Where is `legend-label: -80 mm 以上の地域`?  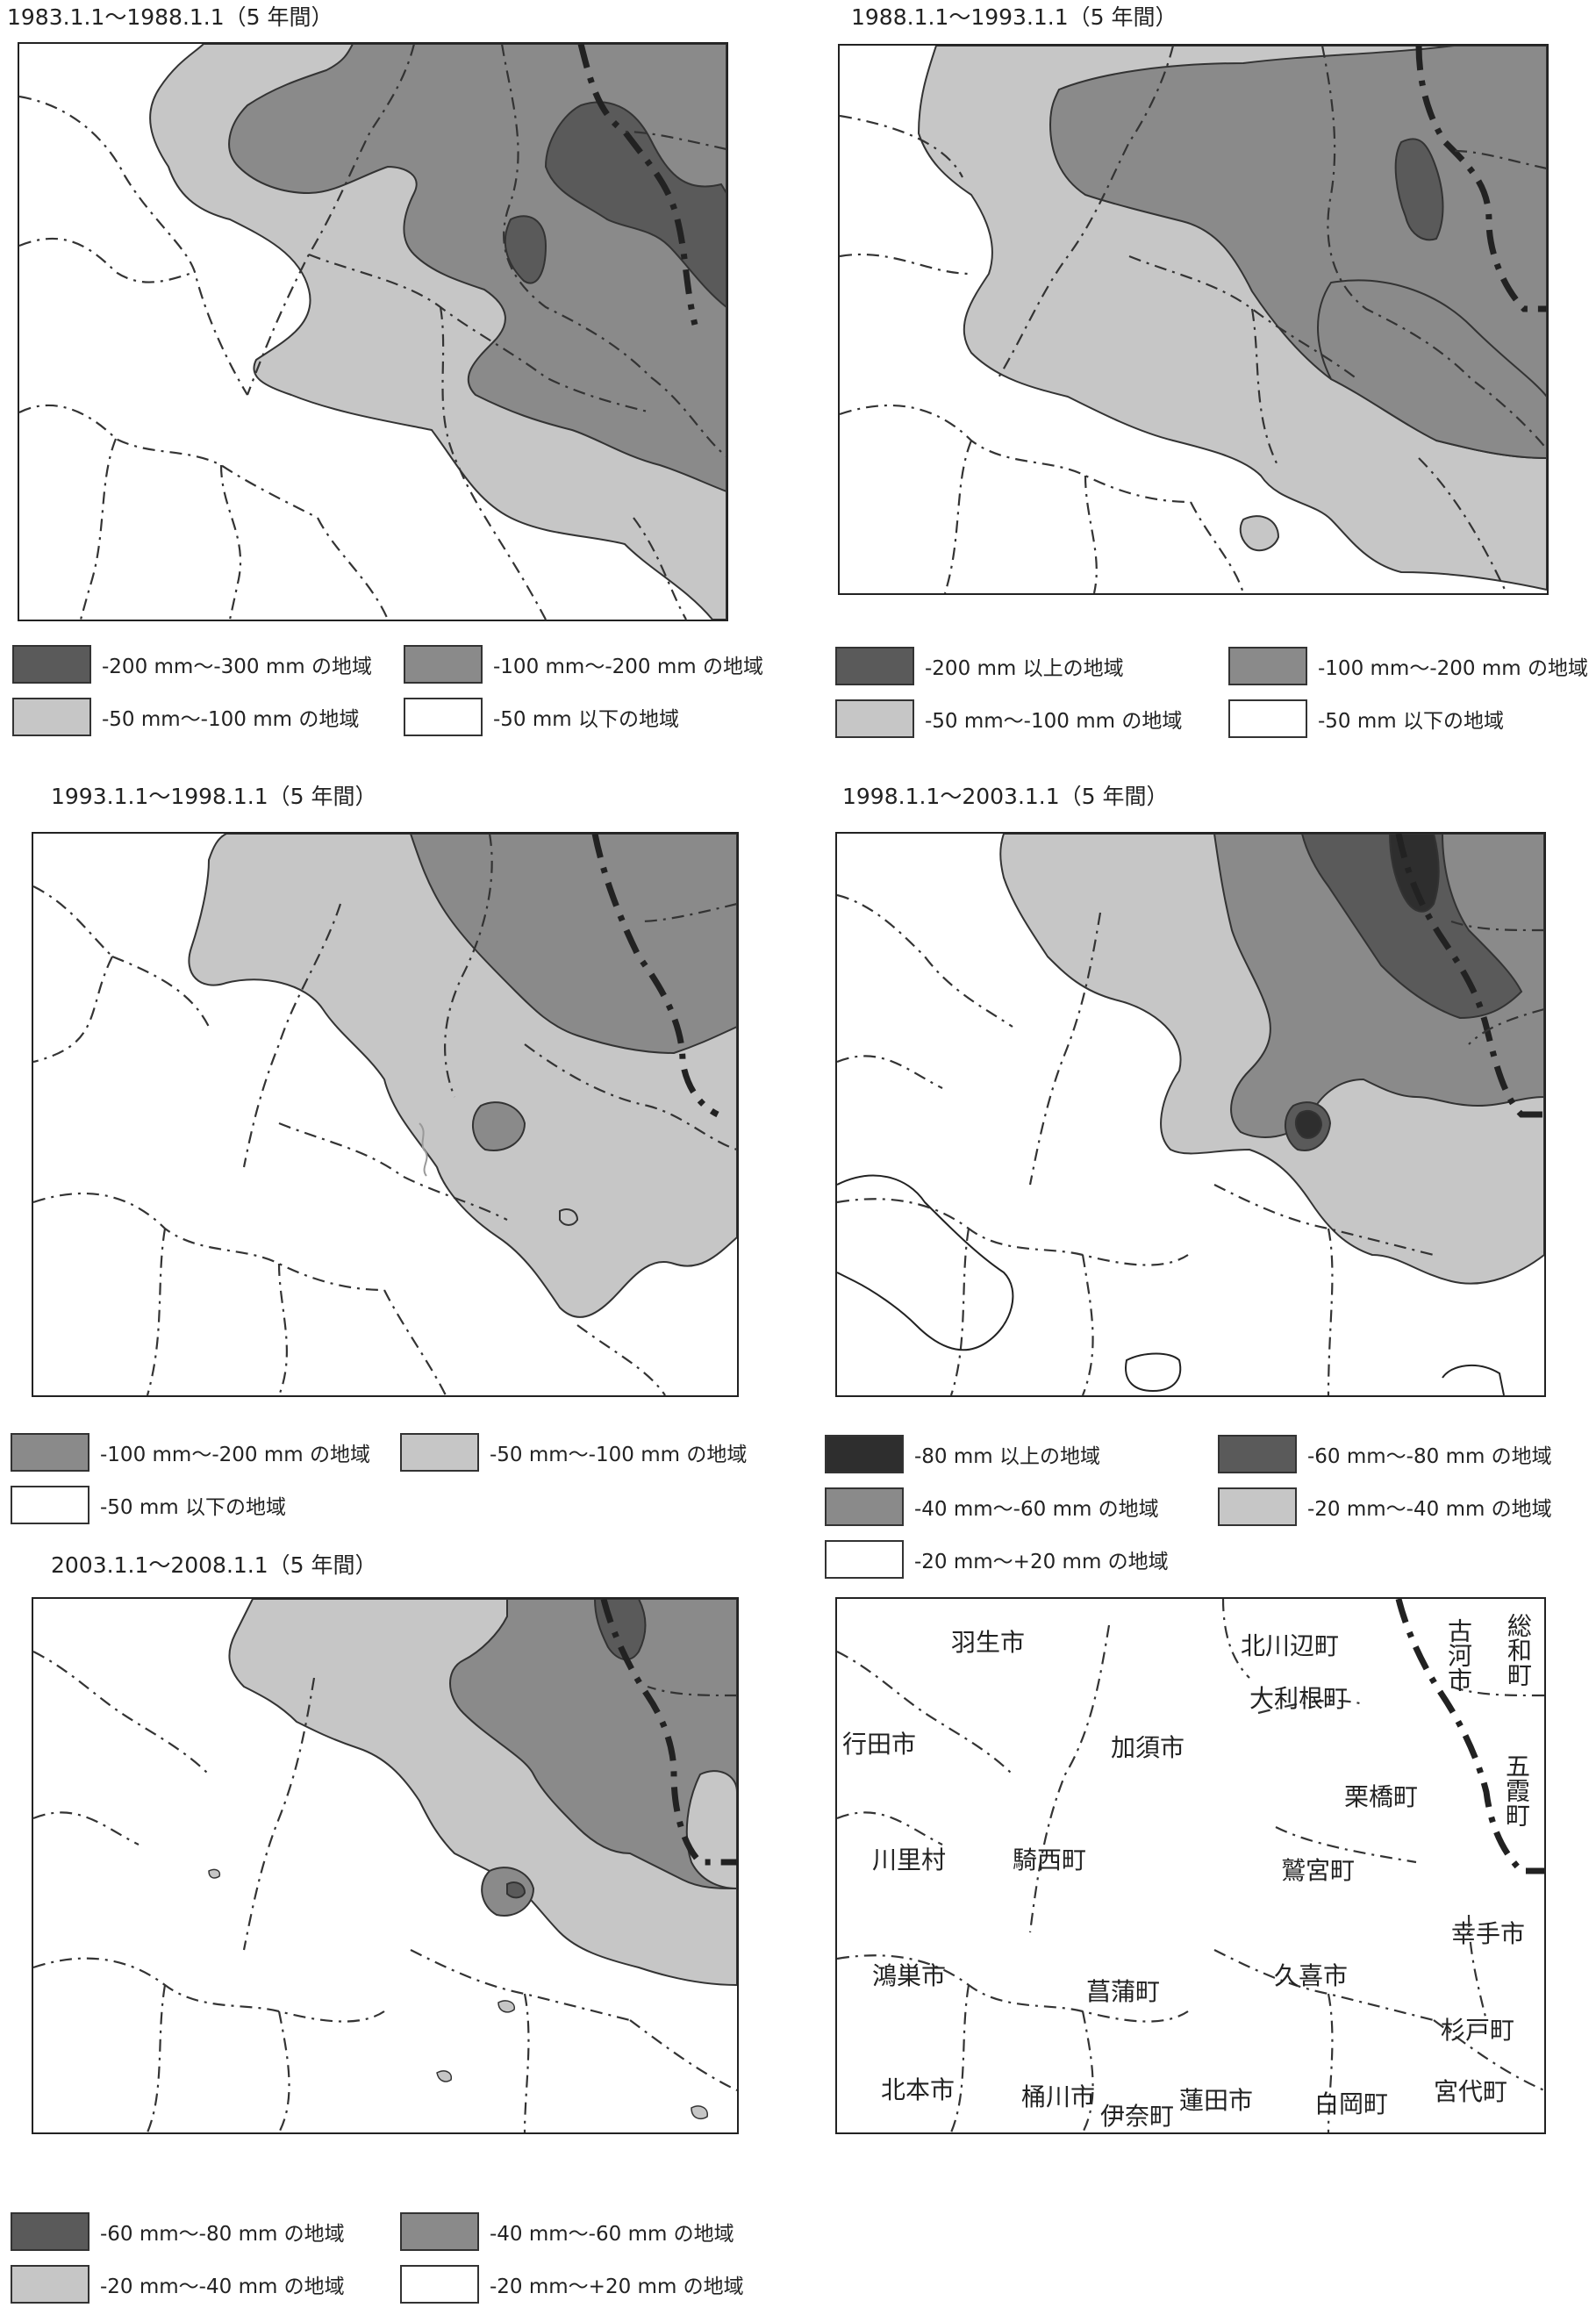
legend-label: -80 mm 以上の地域 is located at coordinates (1007, 1456).